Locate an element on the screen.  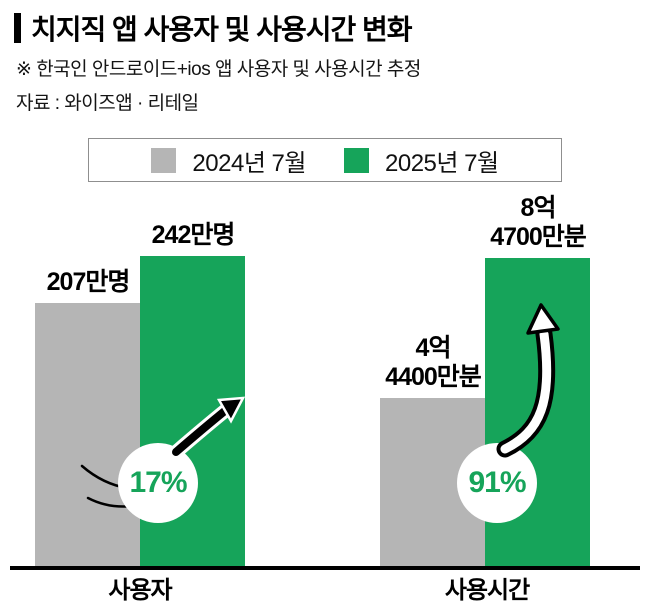
growth-badge-time: 91% is located at coordinates (497, 483).